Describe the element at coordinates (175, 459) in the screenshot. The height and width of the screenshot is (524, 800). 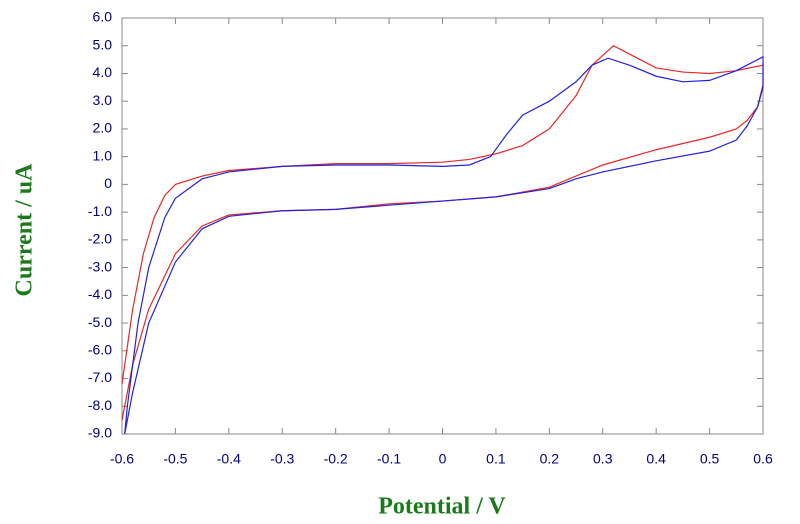
I see `x-tick-label: -0.5` at that location.